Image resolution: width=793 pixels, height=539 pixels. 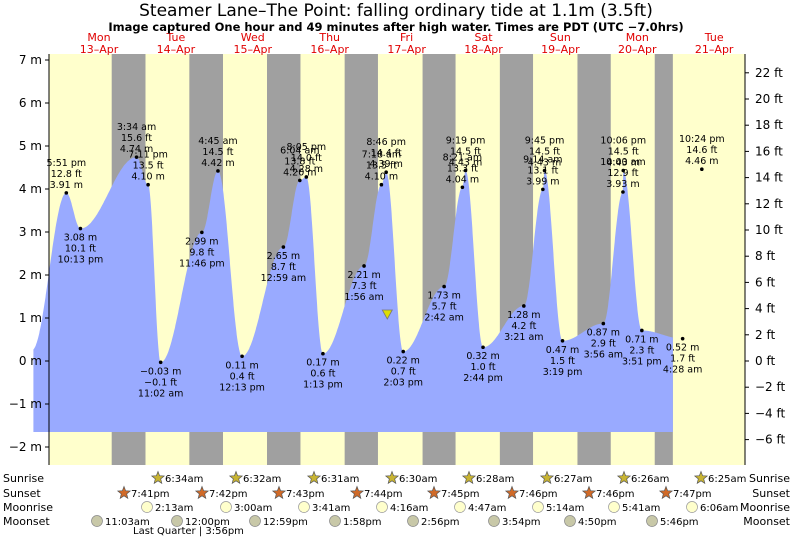 What do you see at coordinates (545, 141) in the screenshot?
I see `extremum-label: 9:45 pm` at bounding box center [545, 141].